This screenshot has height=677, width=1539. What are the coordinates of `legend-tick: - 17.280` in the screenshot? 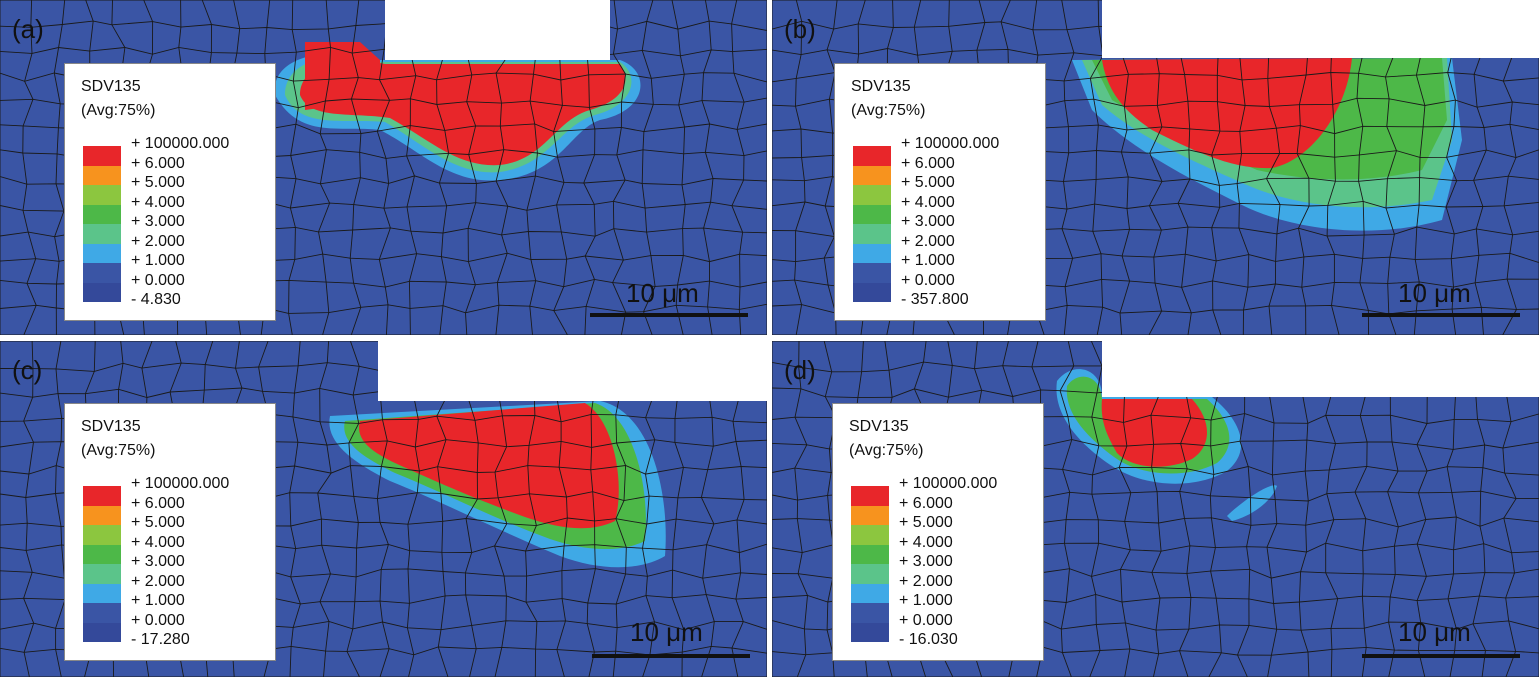 It's located at (160, 639).